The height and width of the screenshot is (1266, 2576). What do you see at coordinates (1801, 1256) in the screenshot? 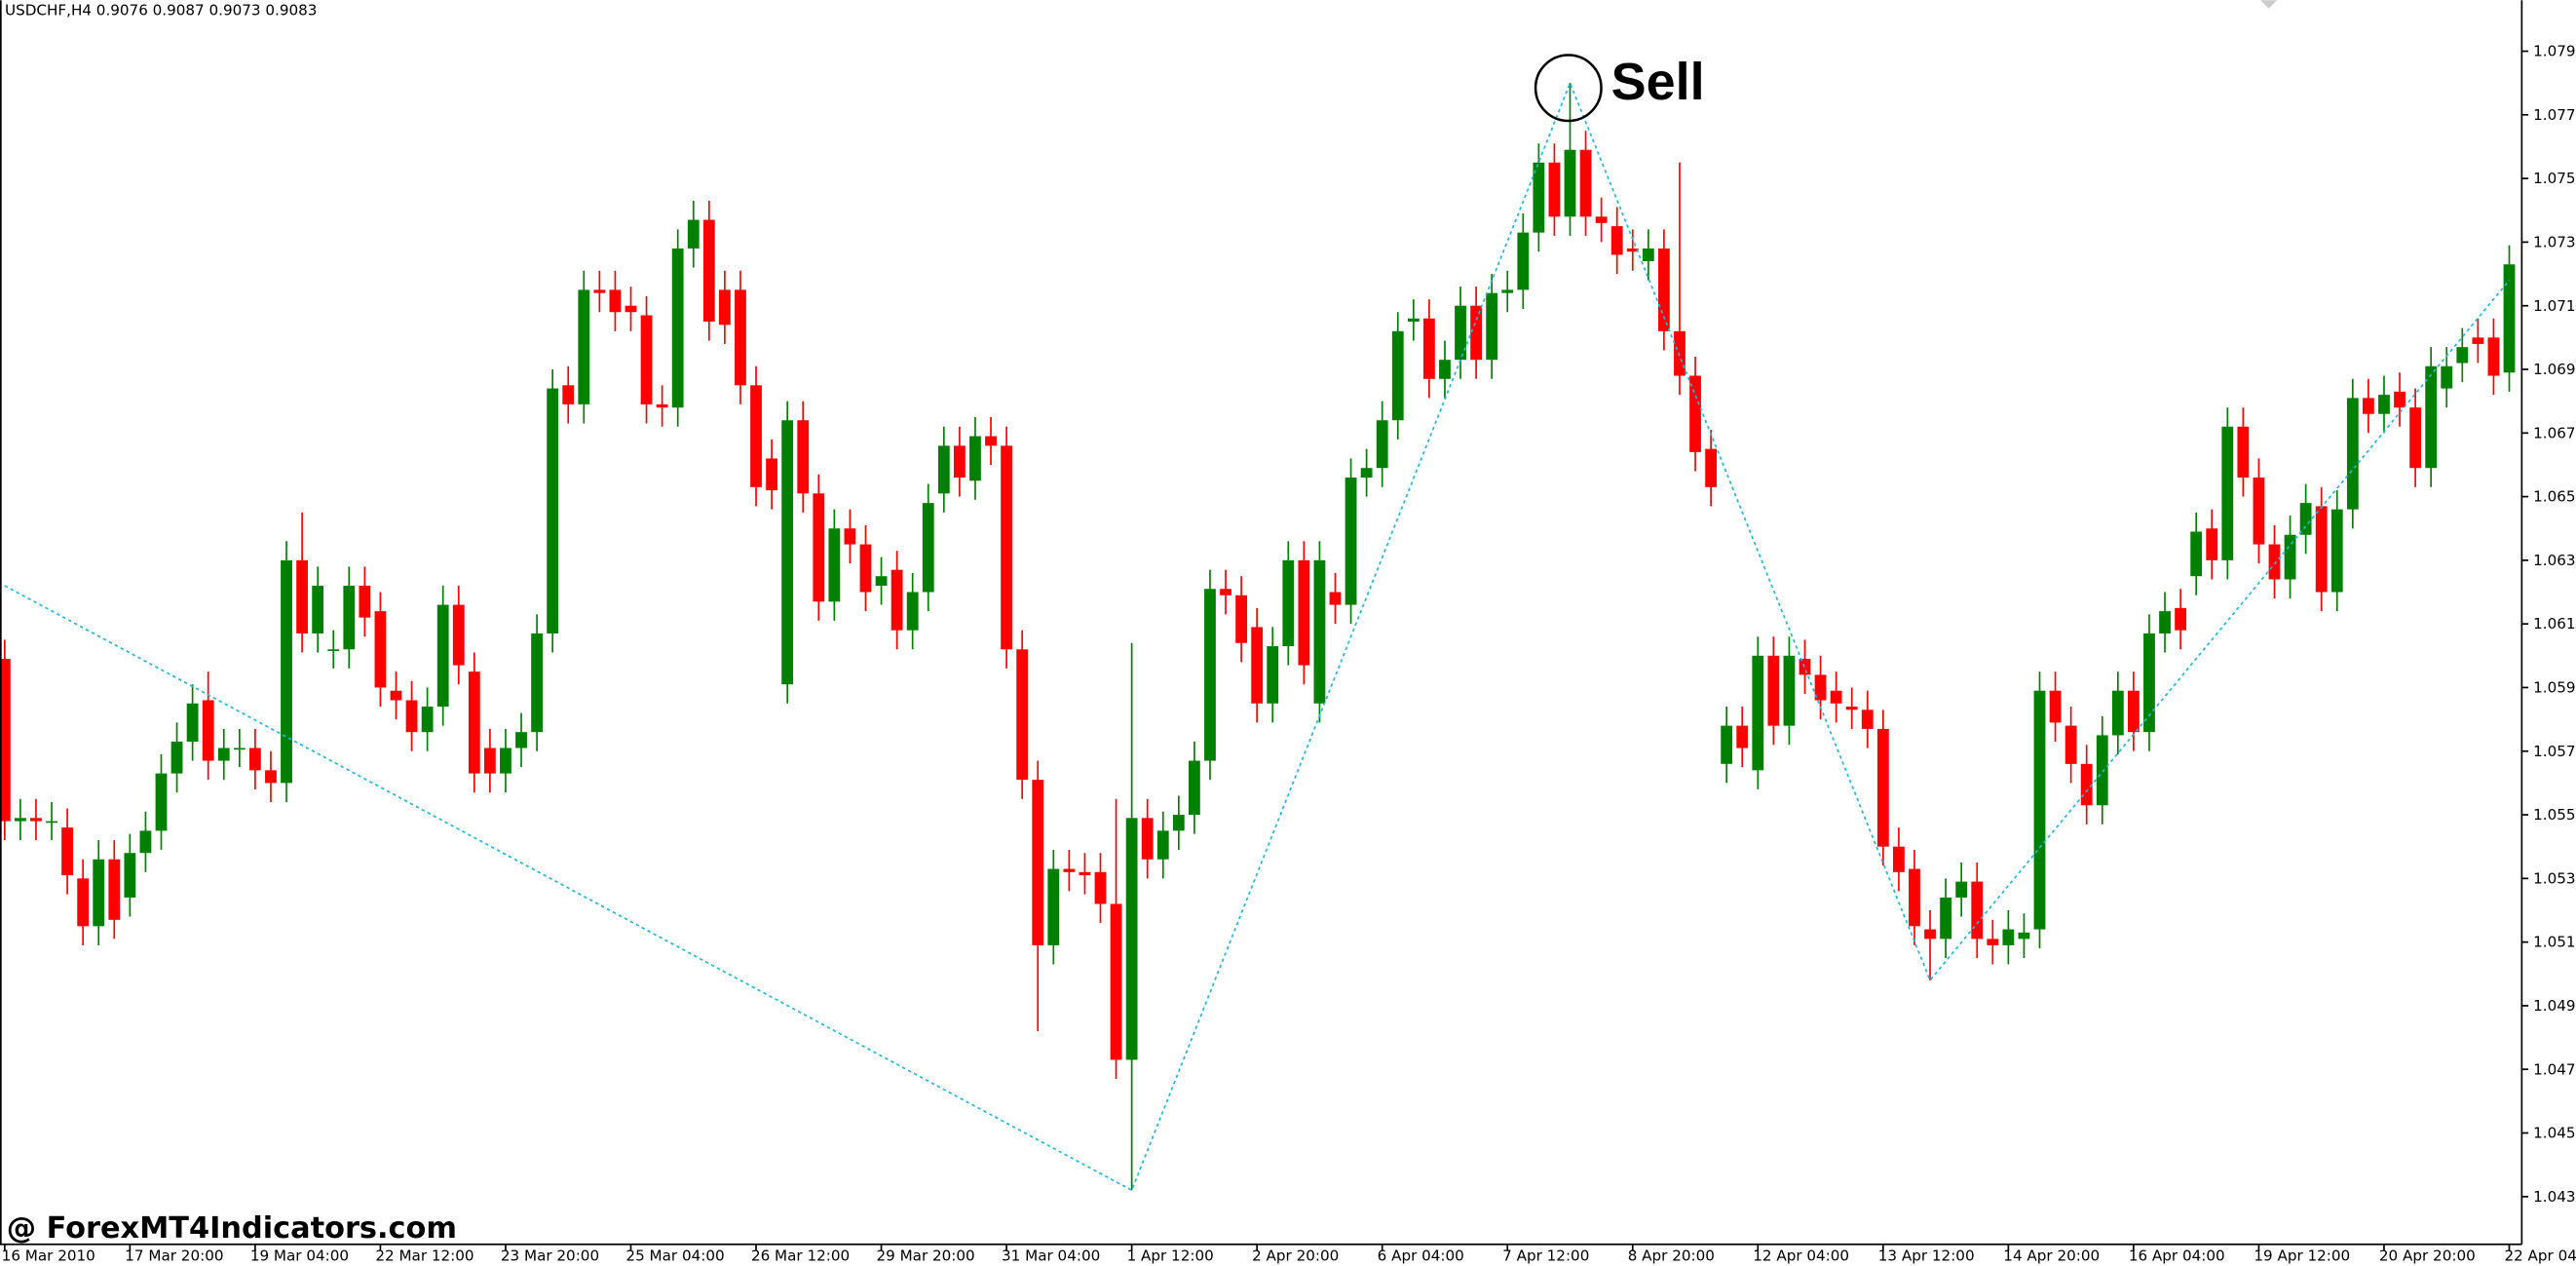
I see `x-tick-label: 12 Apr 04:00` at bounding box center [1801, 1256].